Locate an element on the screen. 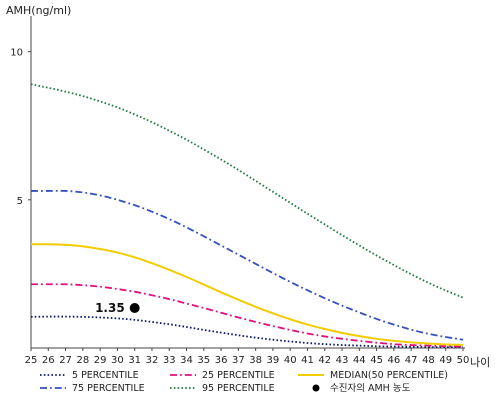  x-tick-label: 46 is located at coordinates (394, 360).